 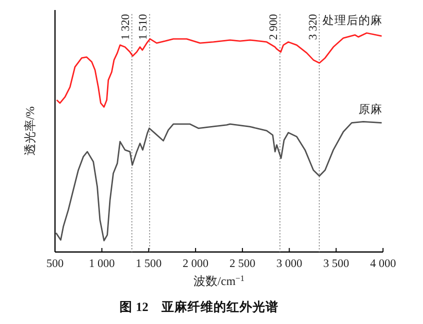 What do you see at coordinates (102, 264) in the screenshot?
I see `x-tick-label: 1 000` at bounding box center [102, 264].